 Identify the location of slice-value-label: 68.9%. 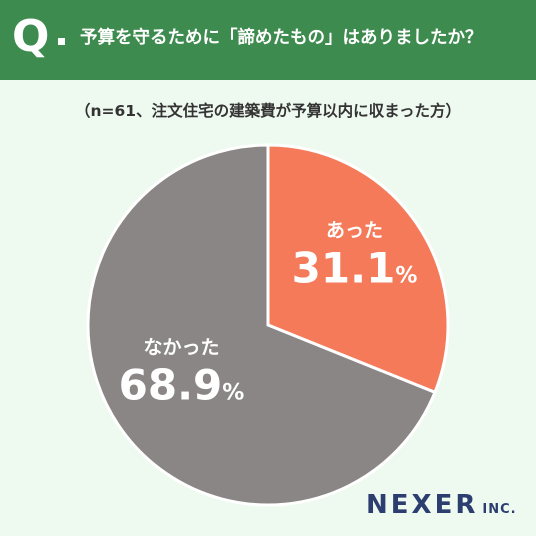
(182, 384).